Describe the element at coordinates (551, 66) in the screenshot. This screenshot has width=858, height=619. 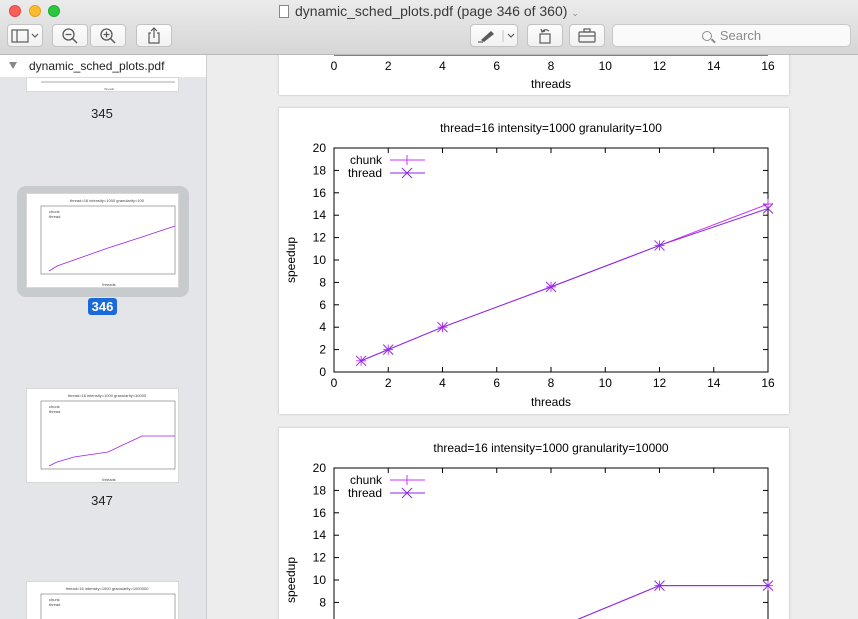
I see `prev-x-tick-label: 8` at that location.